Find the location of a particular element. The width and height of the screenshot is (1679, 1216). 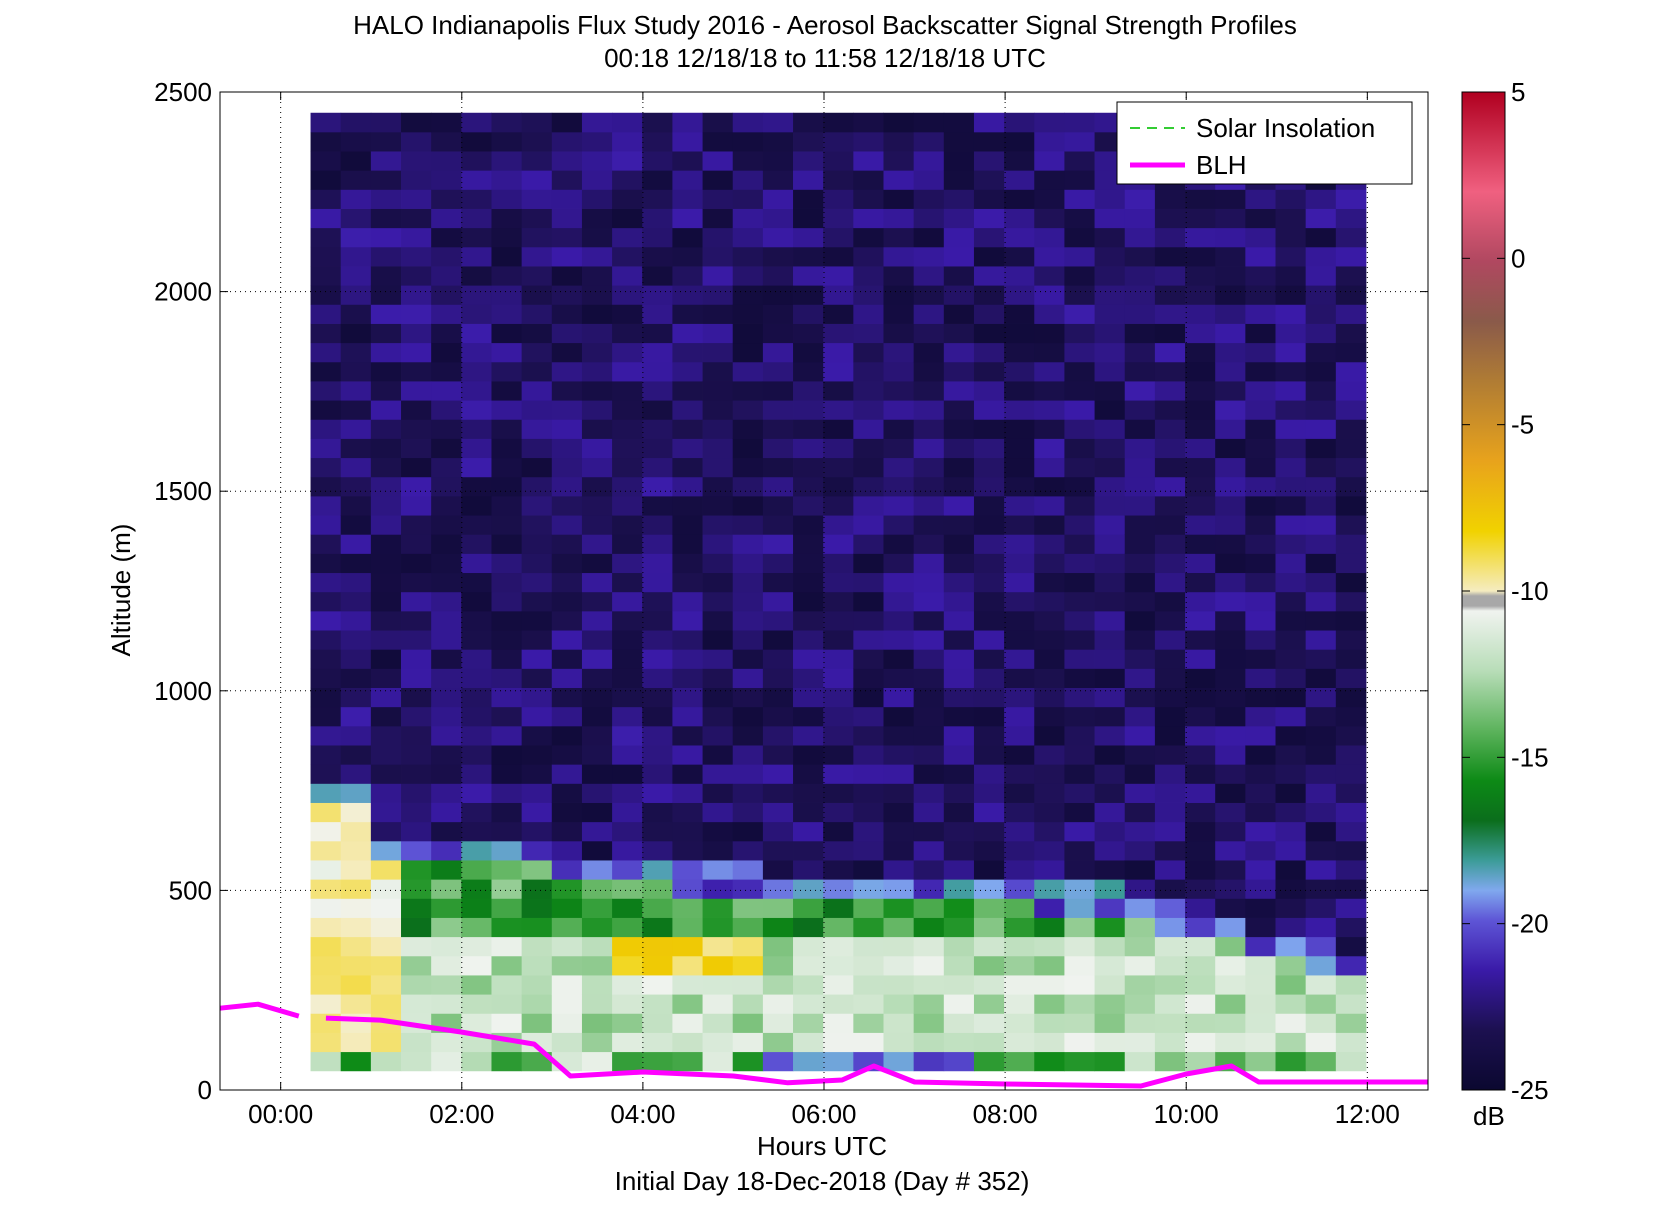

colorbar-tick-label: 0 is located at coordinates (1518, 258).